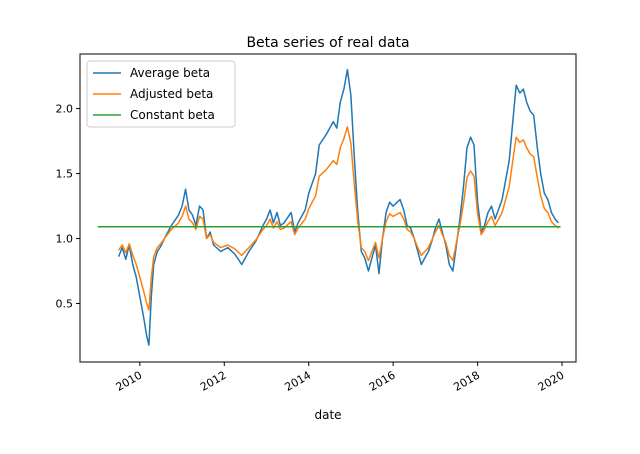 This screenshot has height=454, width=640. What do you see at coordinates (340, 378) in the screenshot?
I see `x-axis: 2010 2012 2014 2016 2018 2020` at bounding box center [340, 378].